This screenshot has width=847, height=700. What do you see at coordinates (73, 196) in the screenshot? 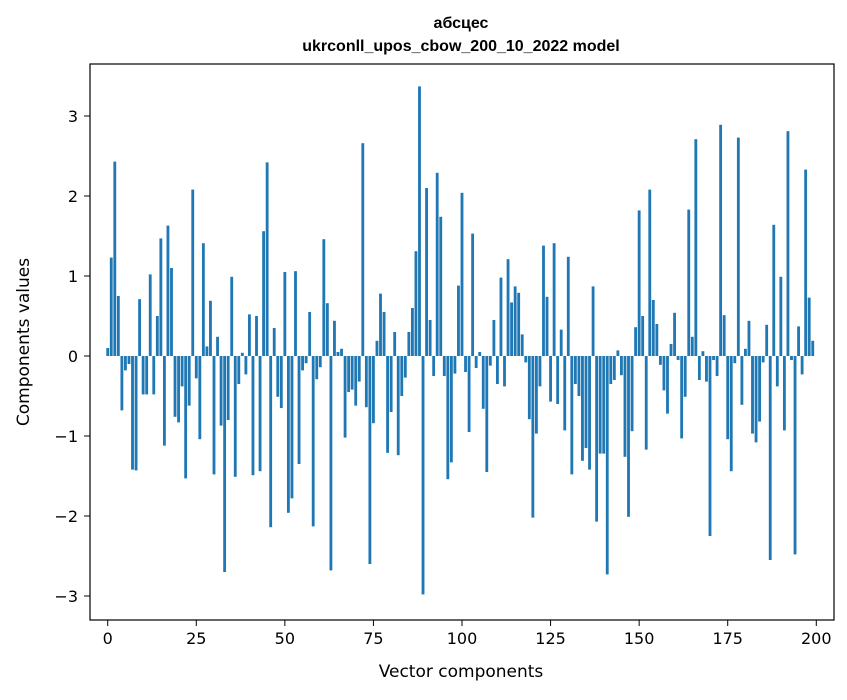
I see `y-tick-label: 2` at bounding box center [73, 196].